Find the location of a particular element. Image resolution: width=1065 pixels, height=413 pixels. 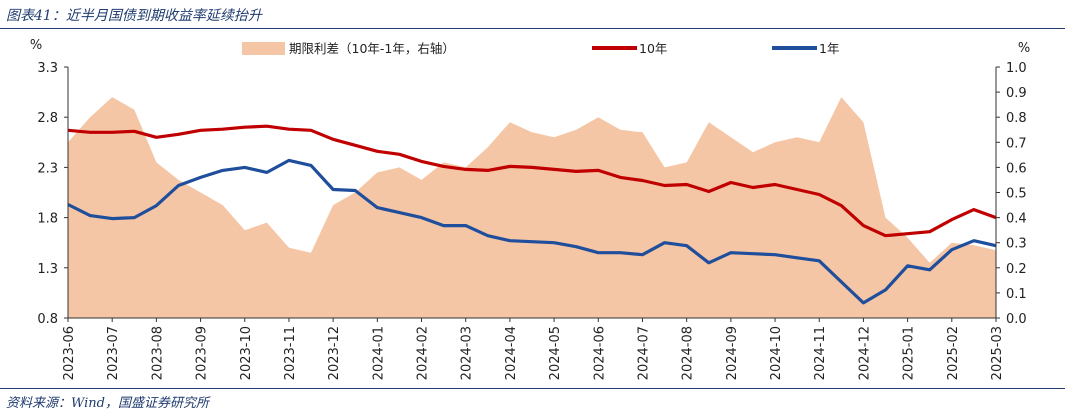

right-tick-label: 0.2 is located at coordinates (1016, 269).